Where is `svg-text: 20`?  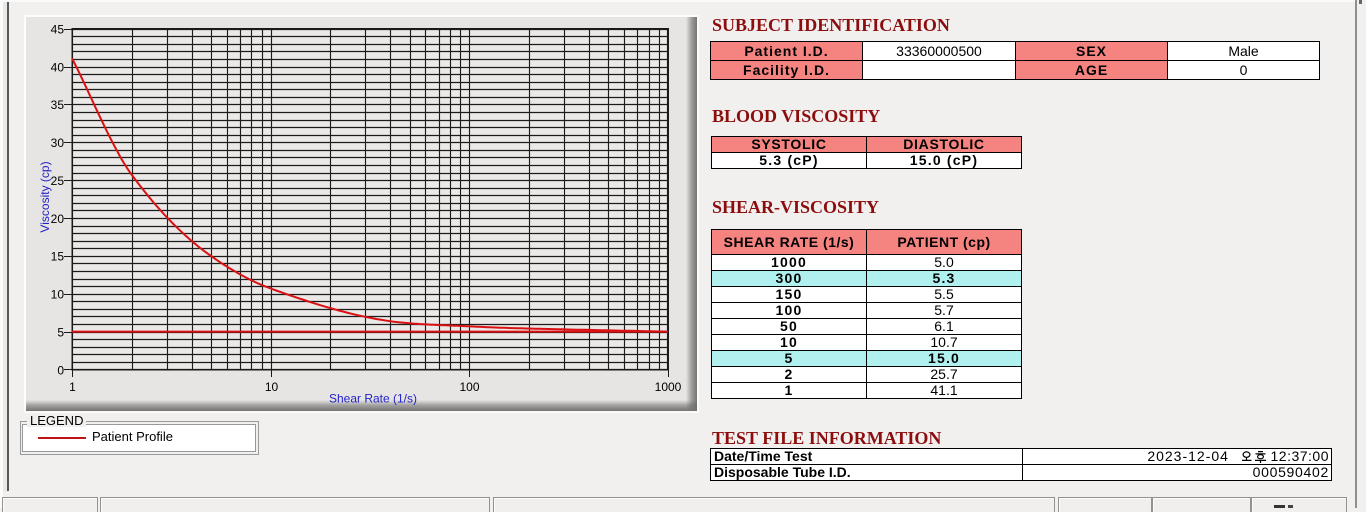 svg-text: 20 is located at coordinates (58, 219).